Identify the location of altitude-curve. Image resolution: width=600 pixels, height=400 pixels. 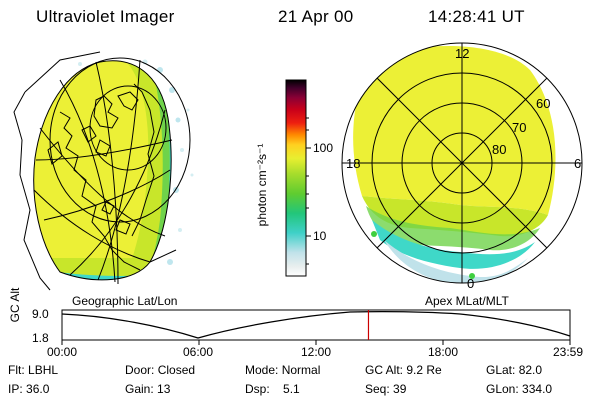
(316, 325).